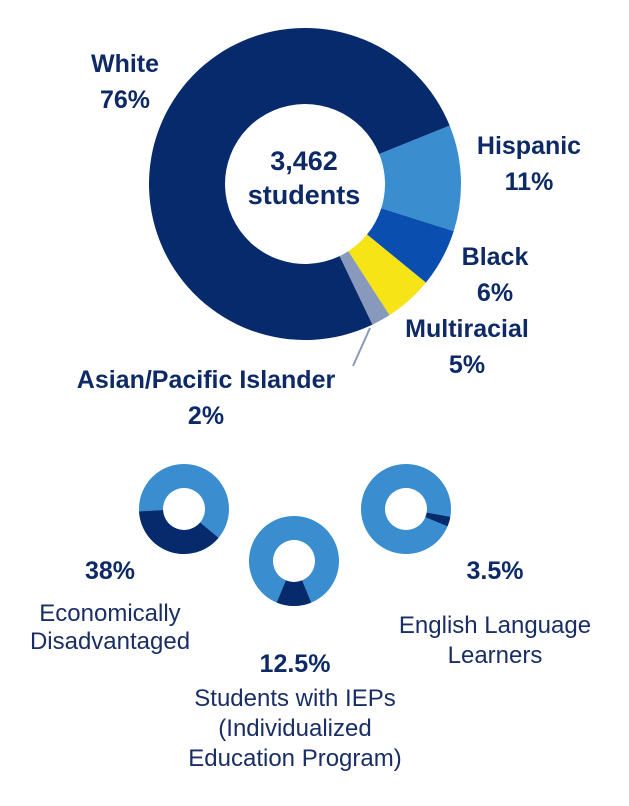 This screenshot has width=629, height=806. I want to click on slice-label-multiracial-value: 5%, so click(467, 365).